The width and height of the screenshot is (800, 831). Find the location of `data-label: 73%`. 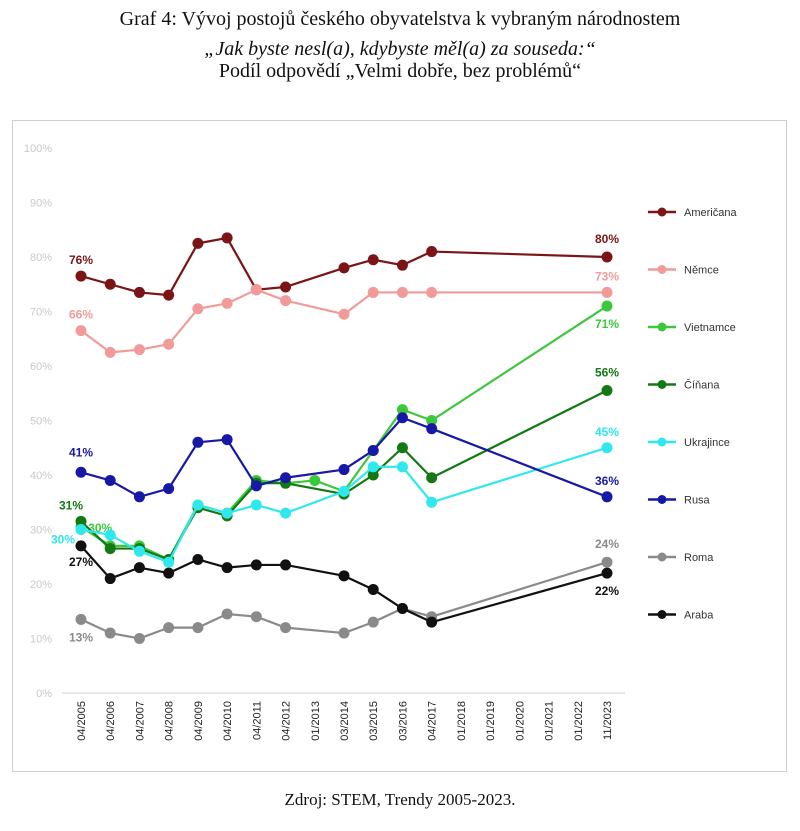

data-label: 73% is located at coordinates (607, 276).